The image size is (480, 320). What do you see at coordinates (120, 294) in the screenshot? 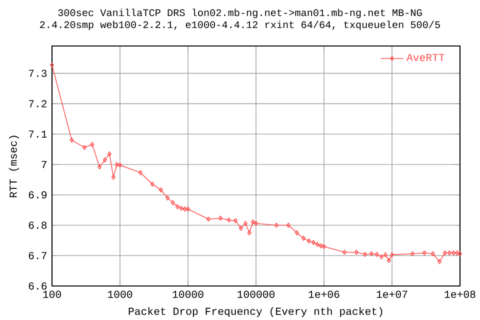
I see `x-tick-label: 1000` at bounding box center [120, 294].